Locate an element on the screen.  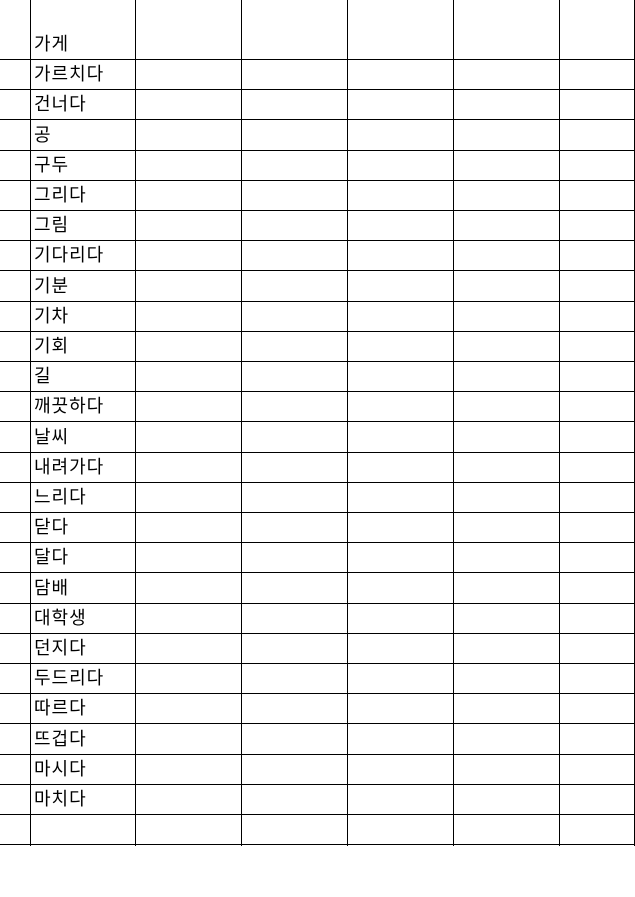
vocabulary-word: 두드리다 is located at coordinates (69, 678).